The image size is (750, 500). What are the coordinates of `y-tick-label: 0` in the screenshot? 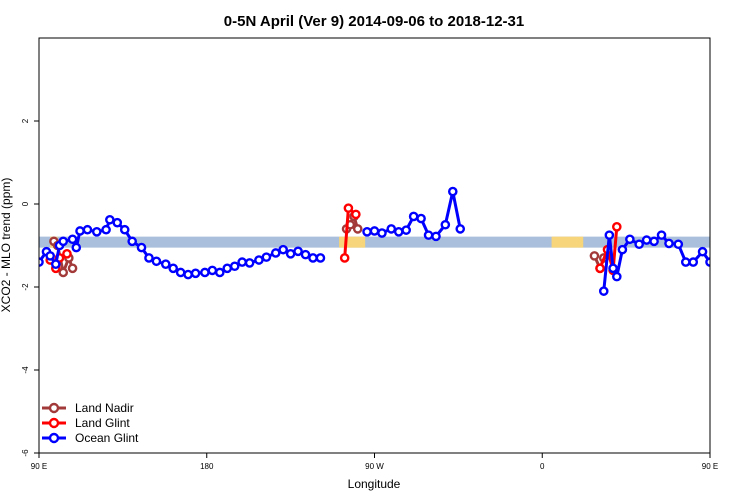 It's located at (25, 203).